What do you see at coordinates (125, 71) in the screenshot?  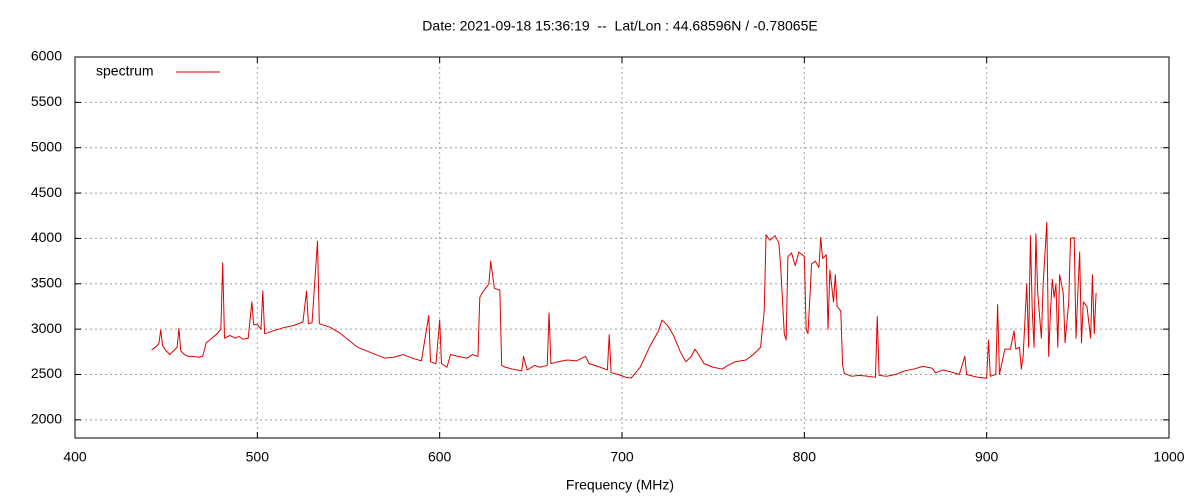 I see `legend-label: spectrum` at bounding box center [125, 71].